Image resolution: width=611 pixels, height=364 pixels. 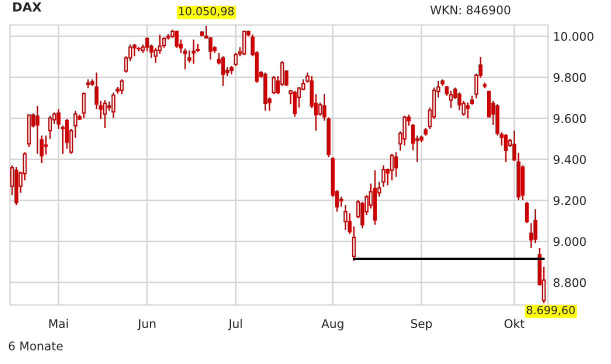 I want to click on text: 6 Monate, so click(x=35, y=345).